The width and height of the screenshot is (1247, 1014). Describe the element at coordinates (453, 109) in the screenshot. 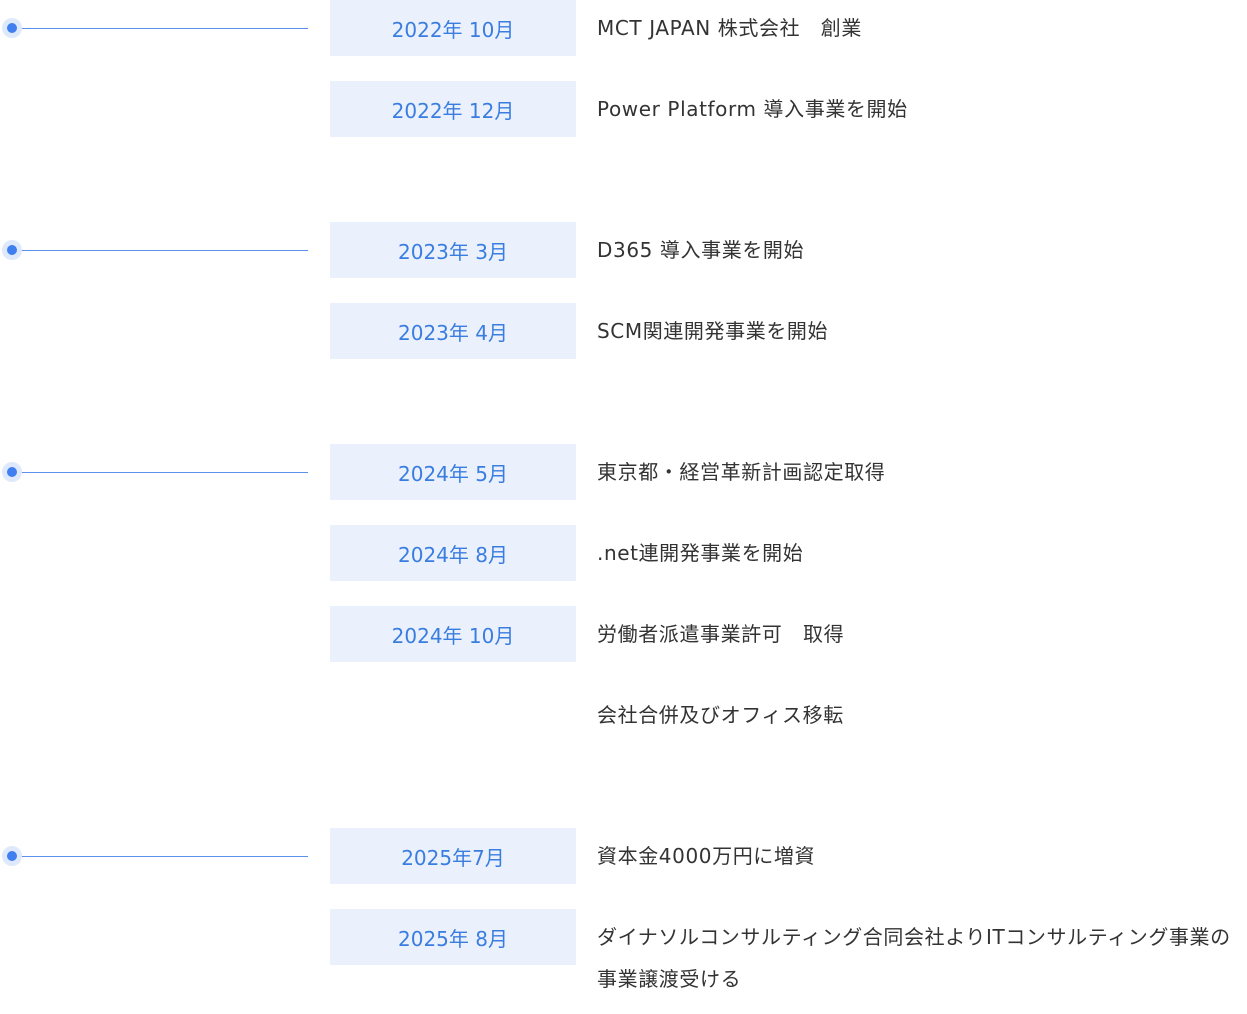

I see `date-badge: 2022年 12月` at that location.